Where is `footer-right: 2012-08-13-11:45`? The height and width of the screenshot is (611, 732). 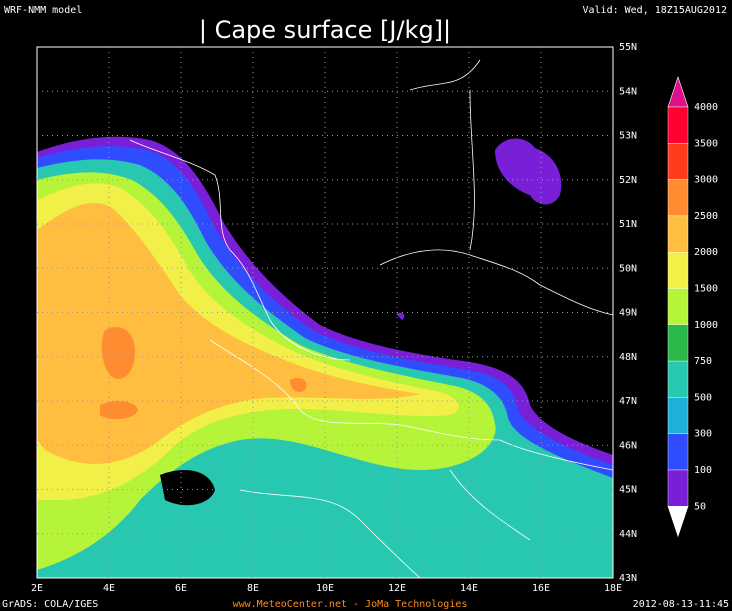 footer-right: 2012-08-13-11:45 is located at coordinates (681, 604).